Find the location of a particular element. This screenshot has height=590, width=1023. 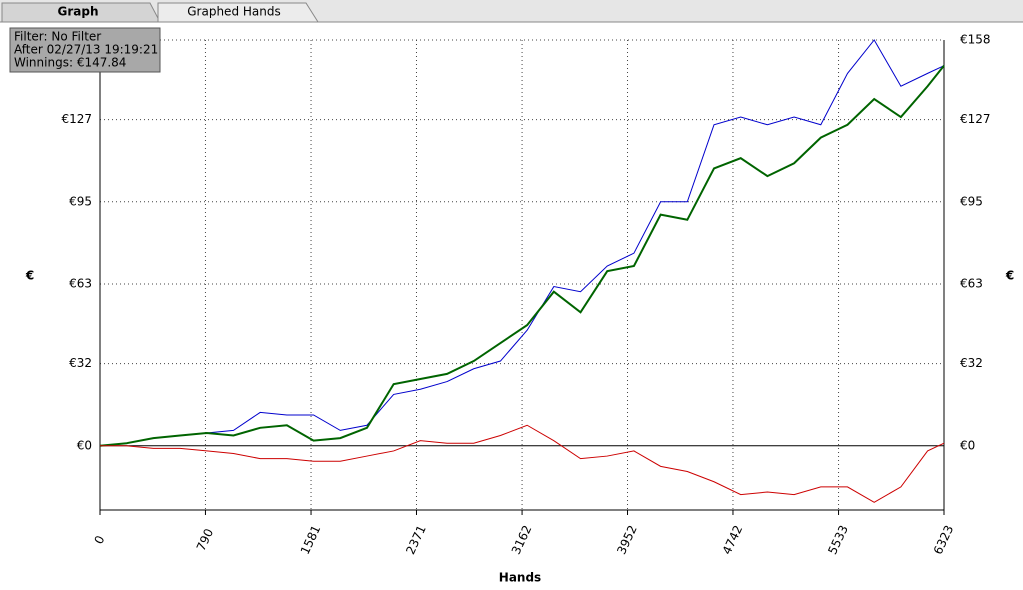

y-tick-label: €63 is located at coordinates (80, 283).